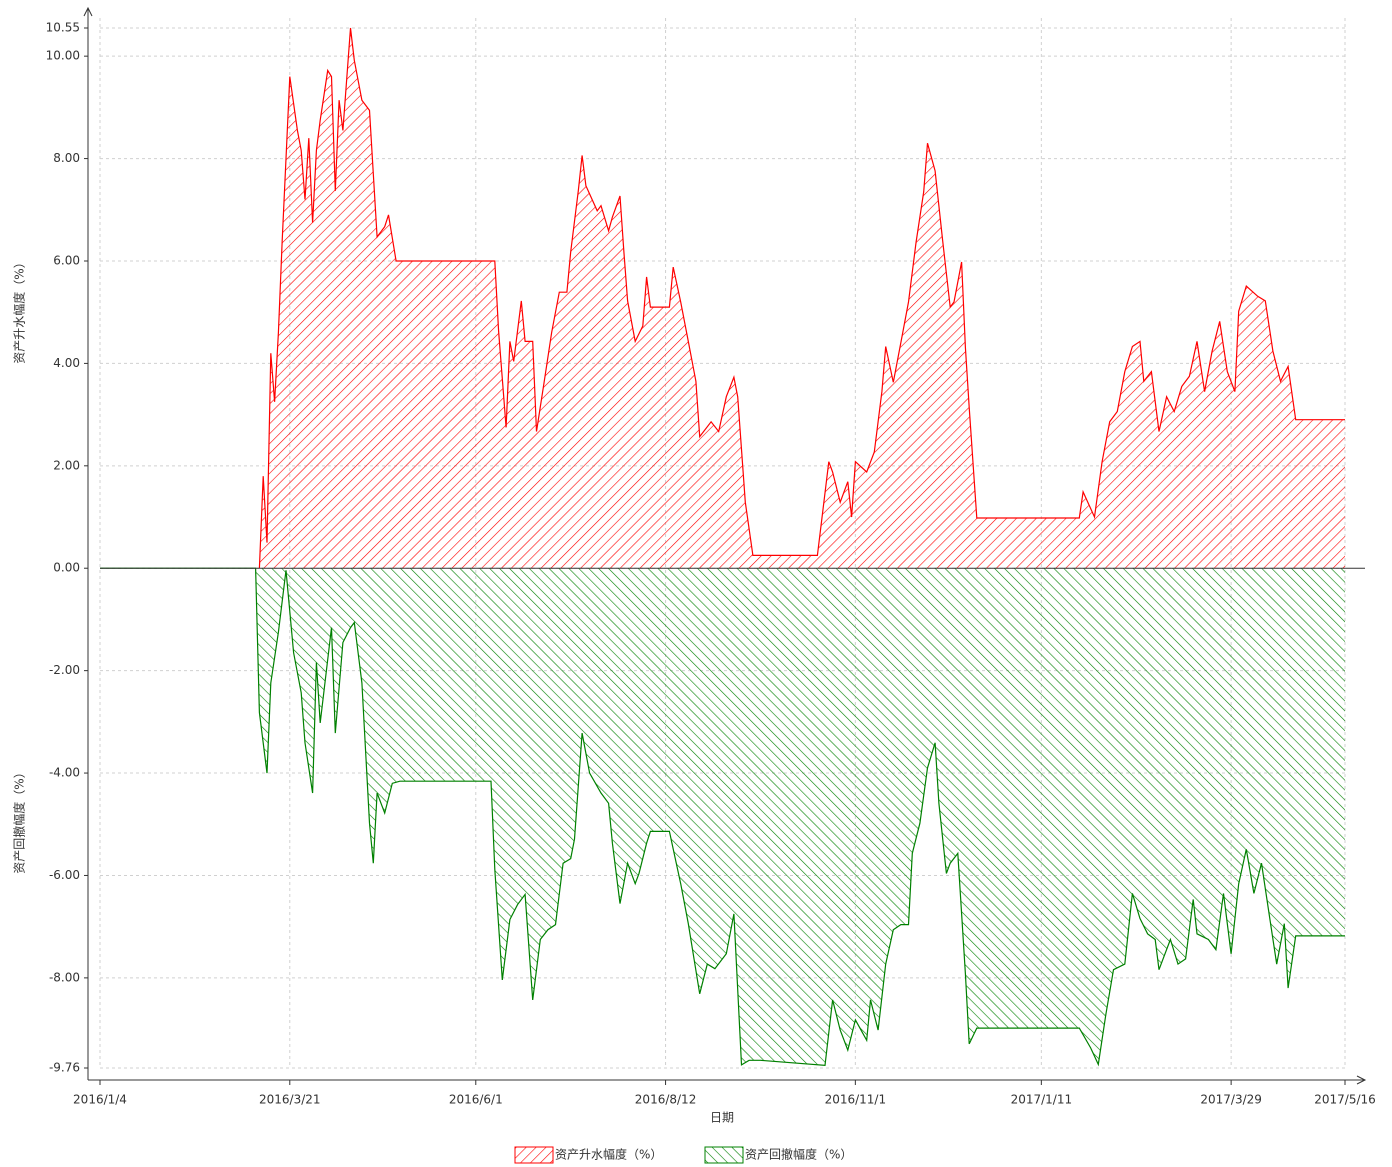 The height and width of the screenshot is (1167, 1392). Describe the element at coordinates (66, 260) in the screenshot. I see `y-tick-label: 6.00` at that location.